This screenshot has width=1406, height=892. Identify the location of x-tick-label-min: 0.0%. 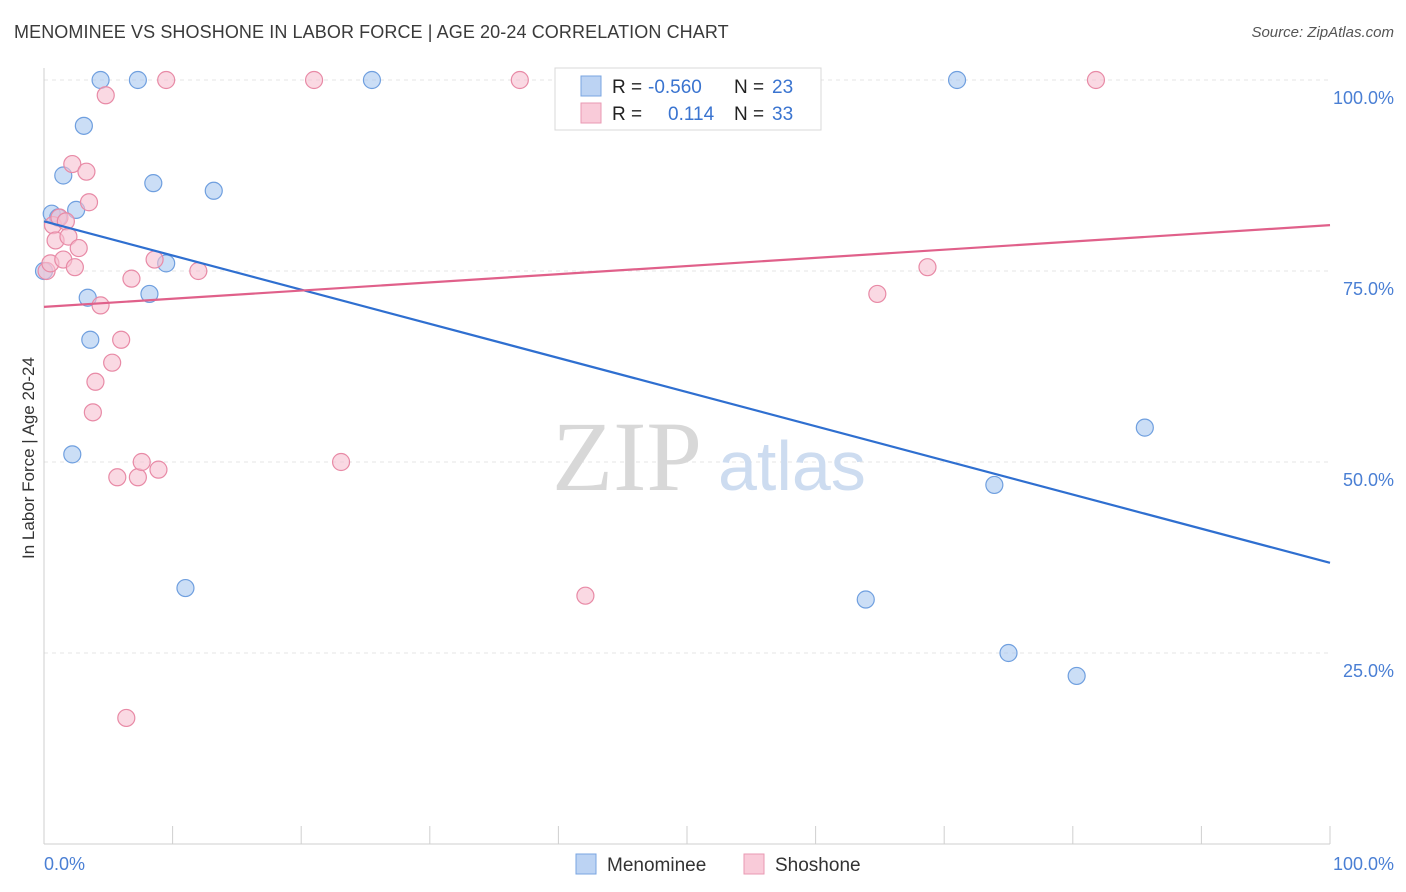
(64, 864).